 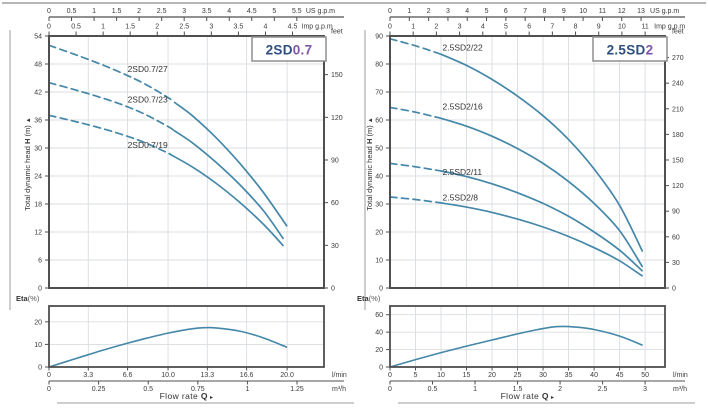 I want to click on flow-rate-axis-title: Flow rate Q ▸, so click(x=528, y=396).